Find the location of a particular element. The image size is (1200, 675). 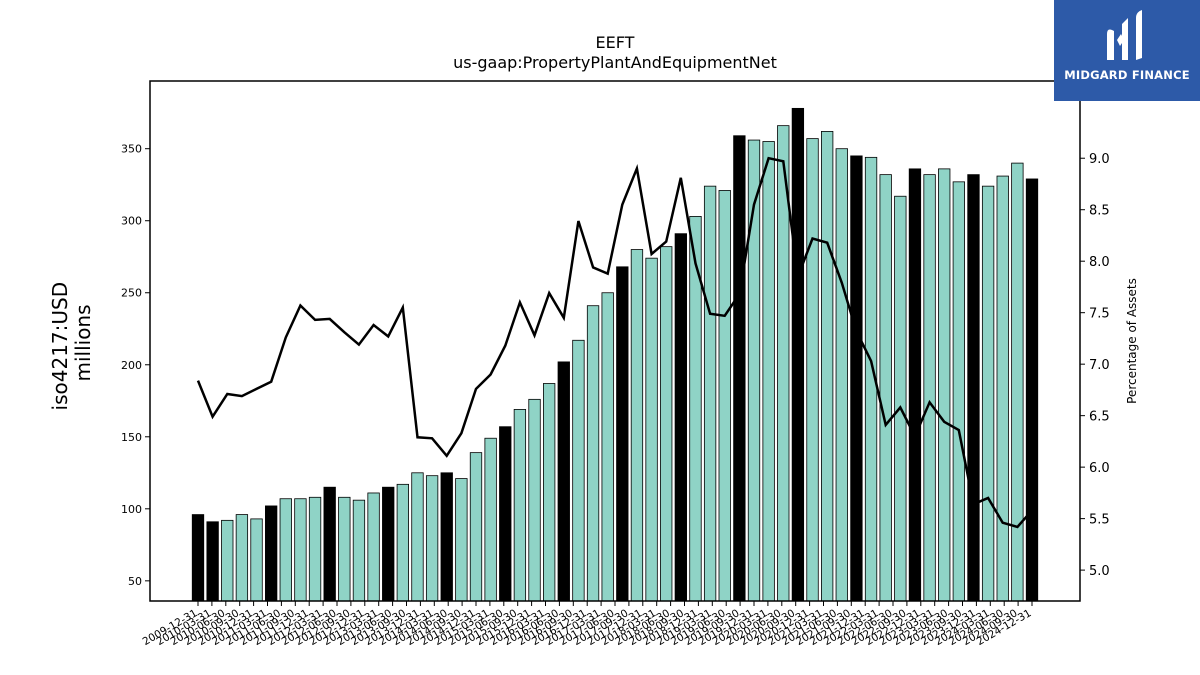

y2-tick-label: 5.5 is located at coordinates (1099, 520).